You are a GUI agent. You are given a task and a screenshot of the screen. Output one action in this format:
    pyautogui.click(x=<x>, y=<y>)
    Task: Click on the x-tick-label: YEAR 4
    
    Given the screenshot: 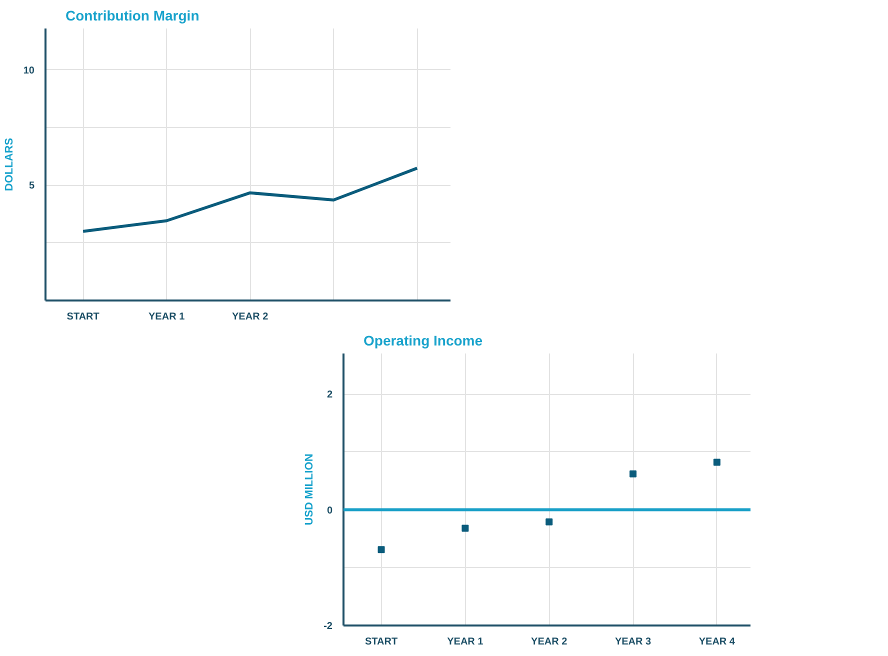 What is the action you would take?
    pyautogui.click(x=717, y=642)
    